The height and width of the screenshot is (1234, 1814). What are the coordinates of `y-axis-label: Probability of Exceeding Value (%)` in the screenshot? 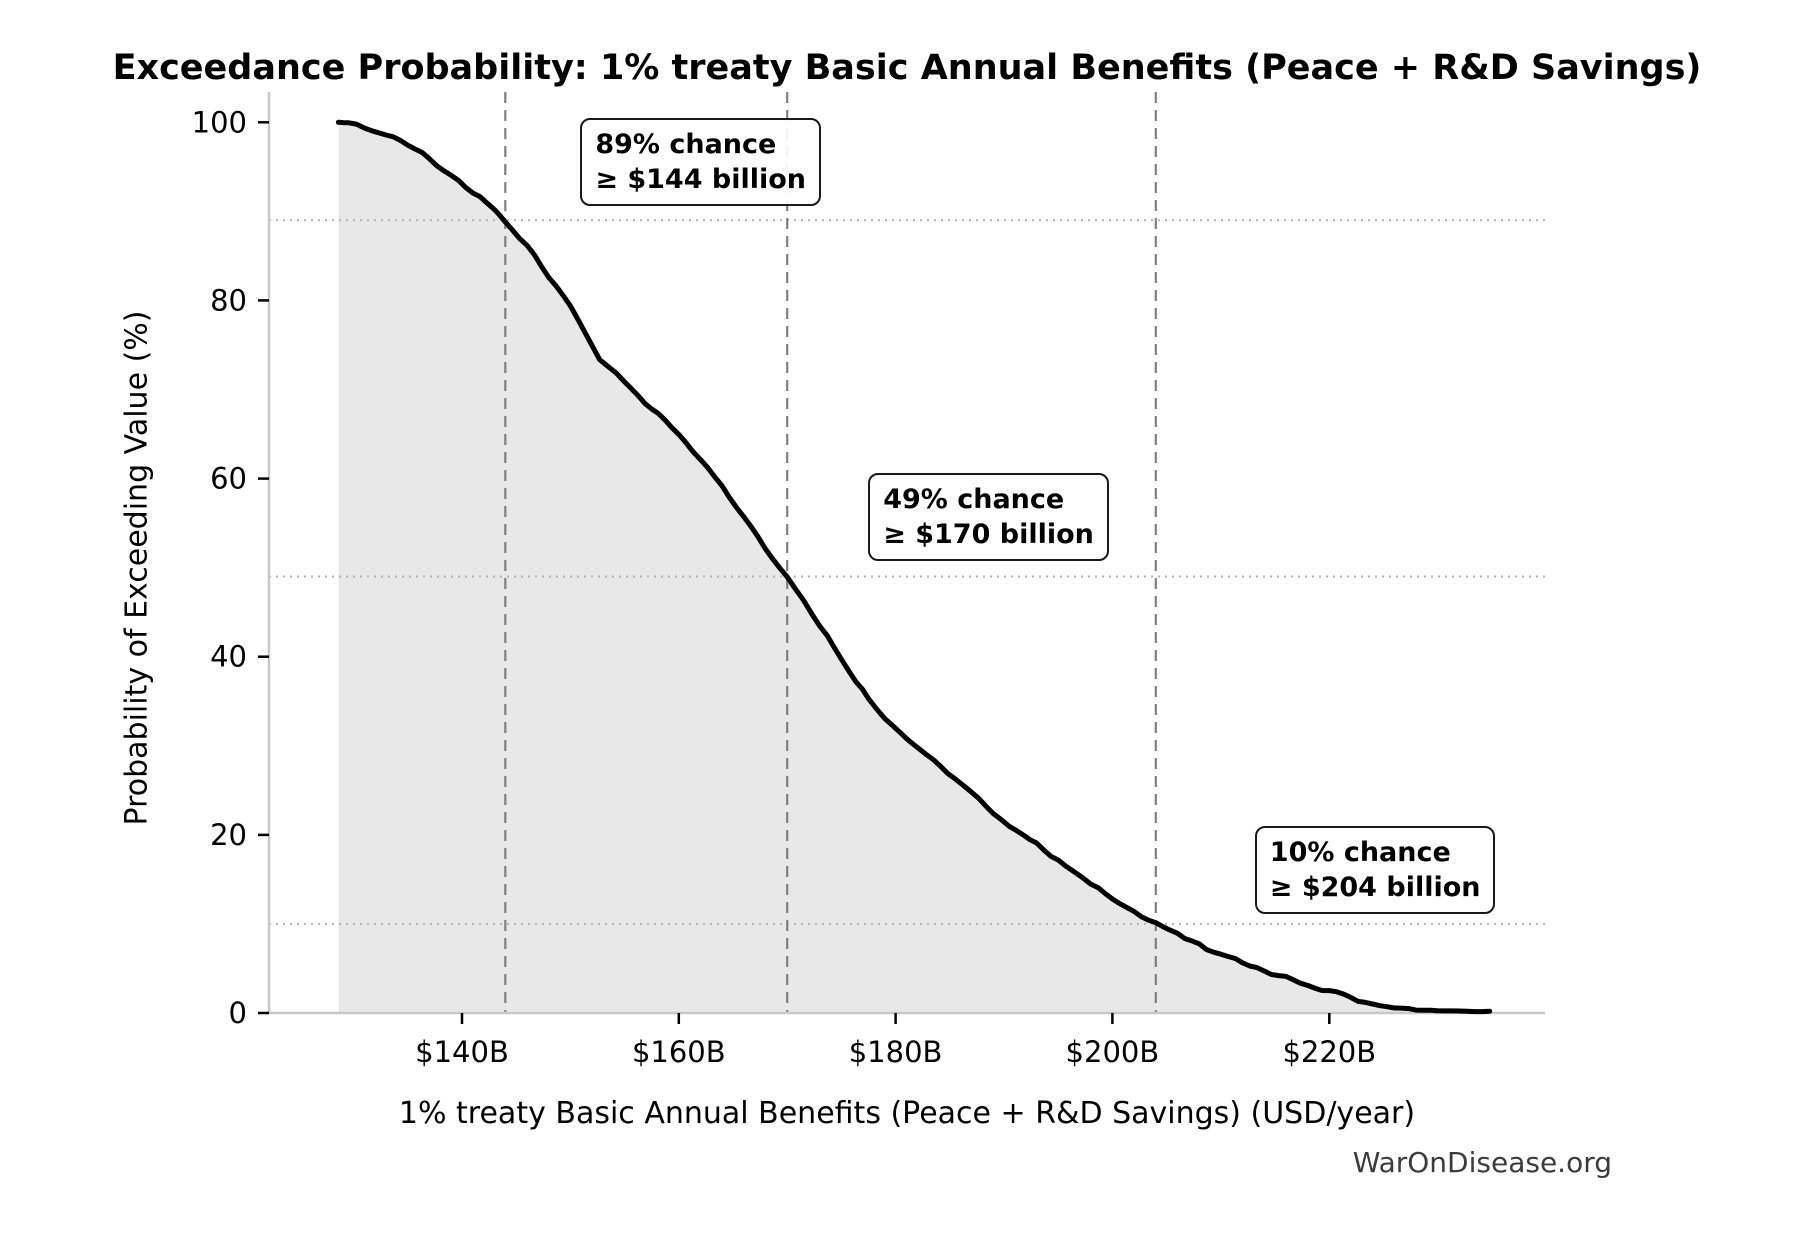 It's located at (137, 568).